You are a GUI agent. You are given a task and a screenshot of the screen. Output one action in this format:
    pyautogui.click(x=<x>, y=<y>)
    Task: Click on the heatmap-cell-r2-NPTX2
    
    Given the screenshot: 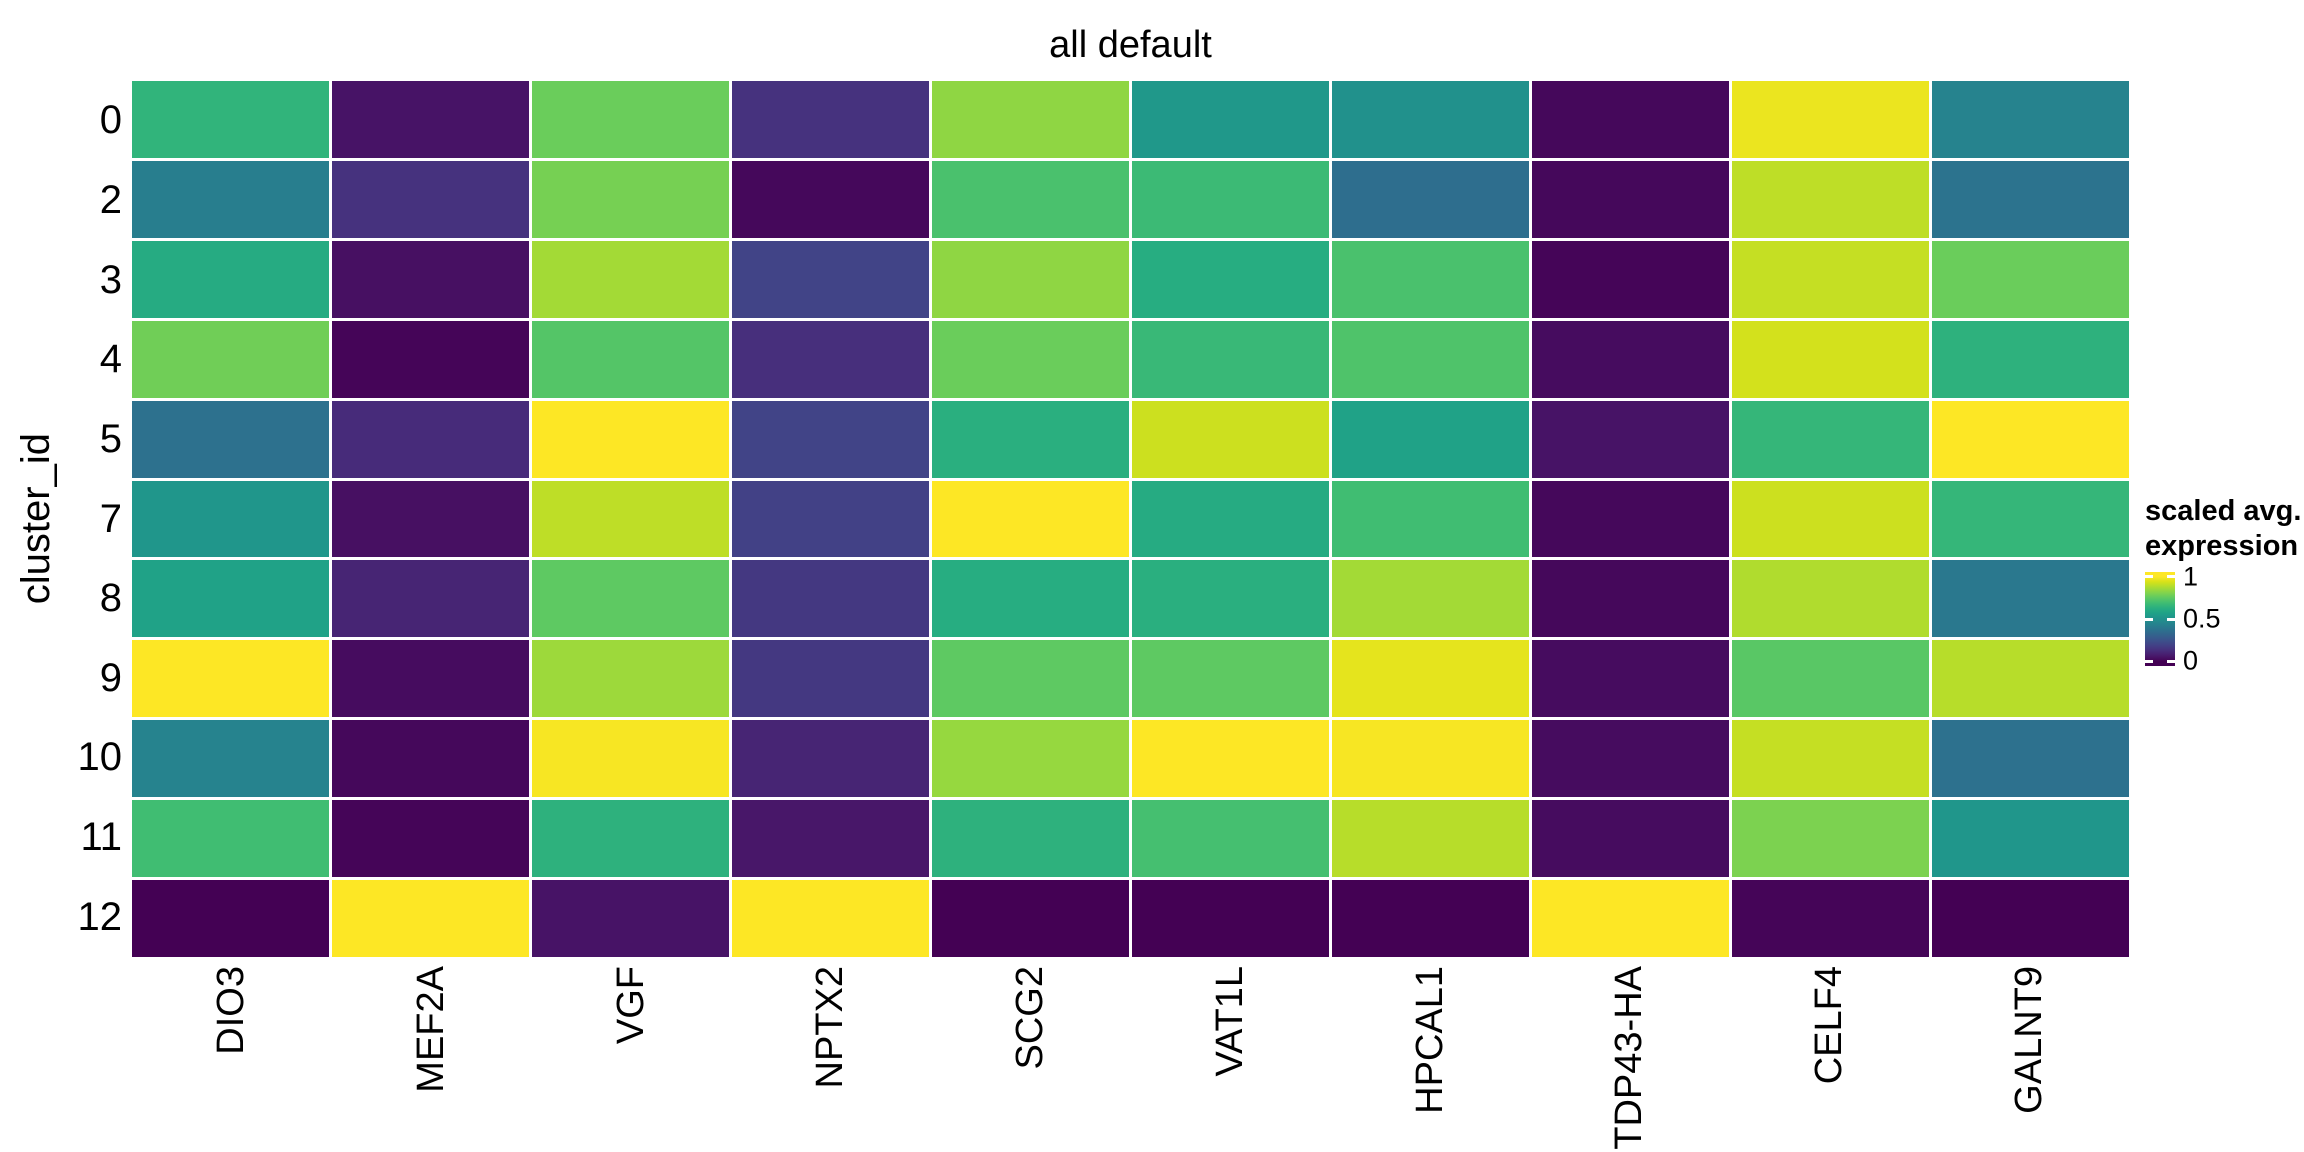 What is the action you would take?
    pyautogui.click(x=830, y=199)
    